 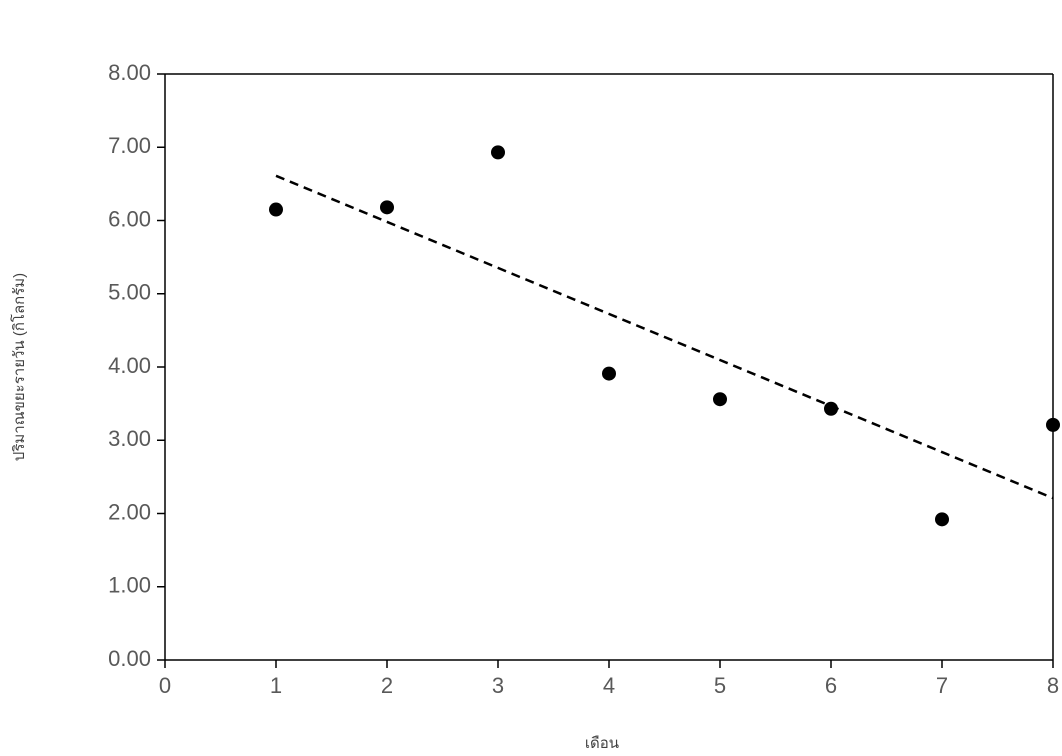 What do you see at coordinates (276, 685) in the screenshot?
I see `x-tick-label: 1` at bounding box center [276, 685].